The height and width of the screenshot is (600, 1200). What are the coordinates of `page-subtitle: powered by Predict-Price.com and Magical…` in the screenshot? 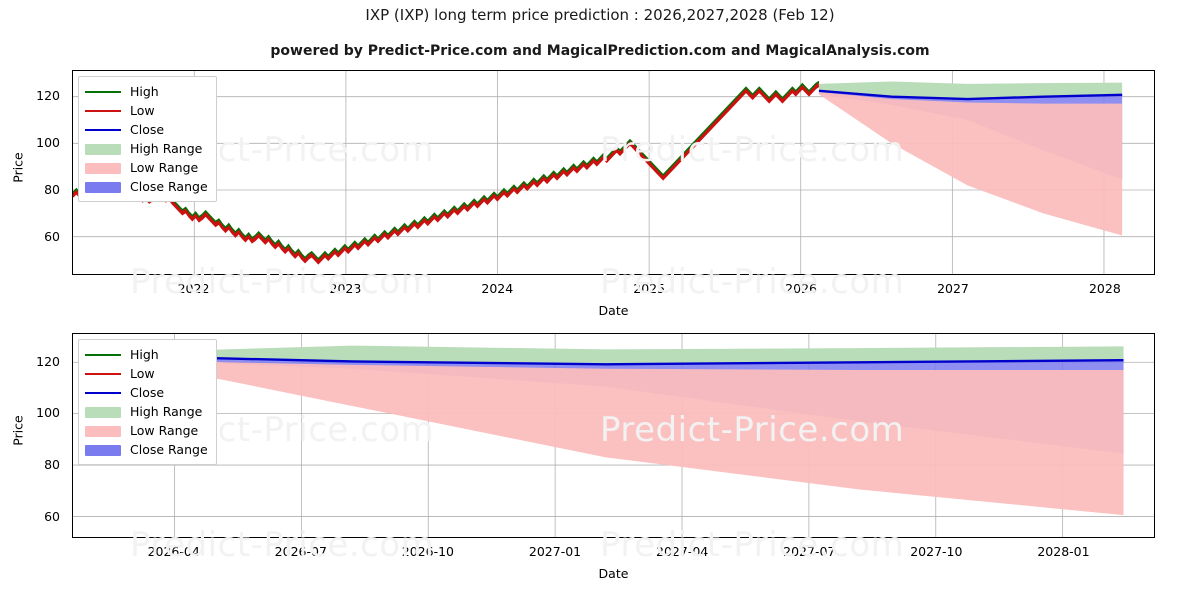 It's located at (600, 51).